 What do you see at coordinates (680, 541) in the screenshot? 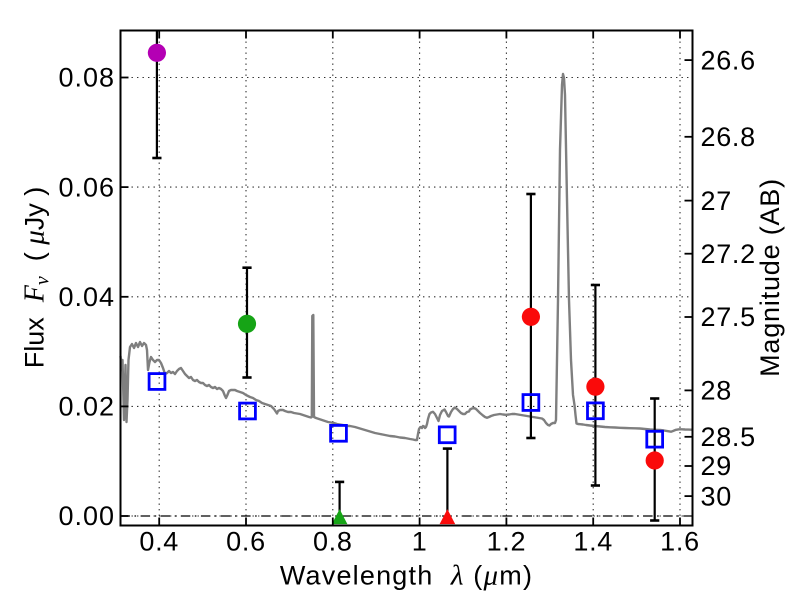
I see `svg-text: 1.6` at bounding box center [680, 541].